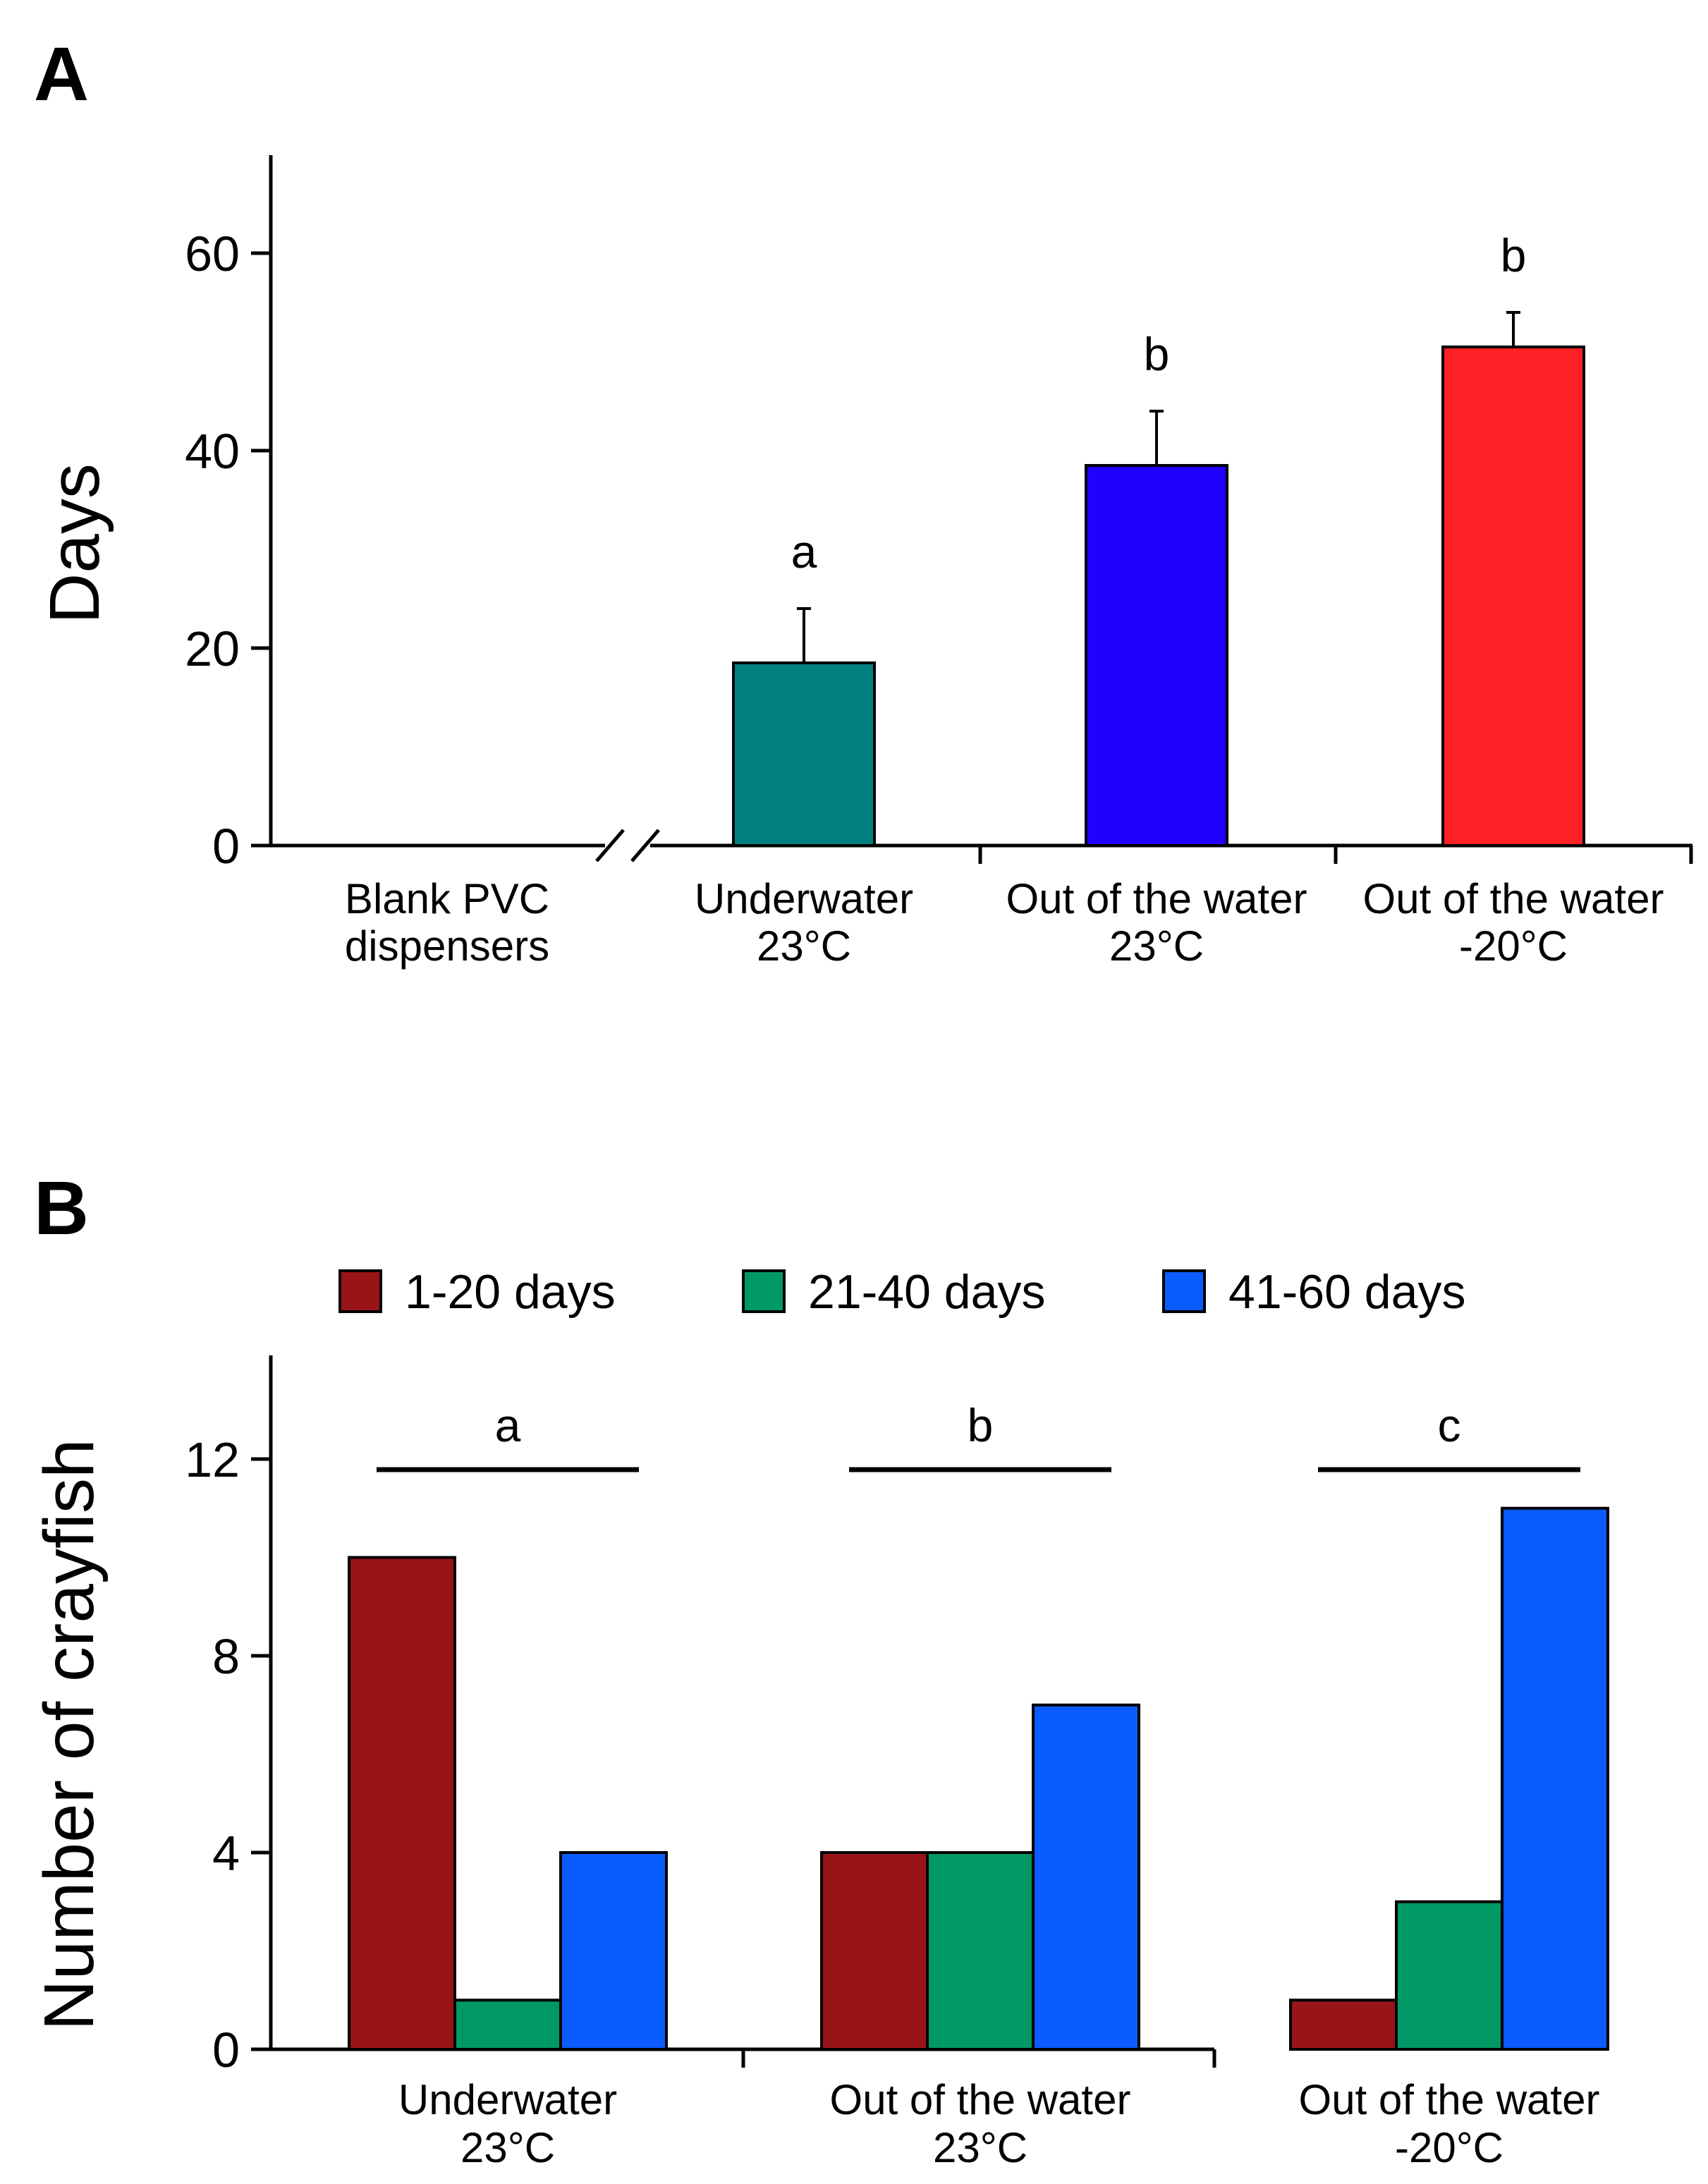  What do you see at coordinates (510, 1292) in the screenshot?
I see `legend-label: 1-20 days` at bounding box center [510, 1292].